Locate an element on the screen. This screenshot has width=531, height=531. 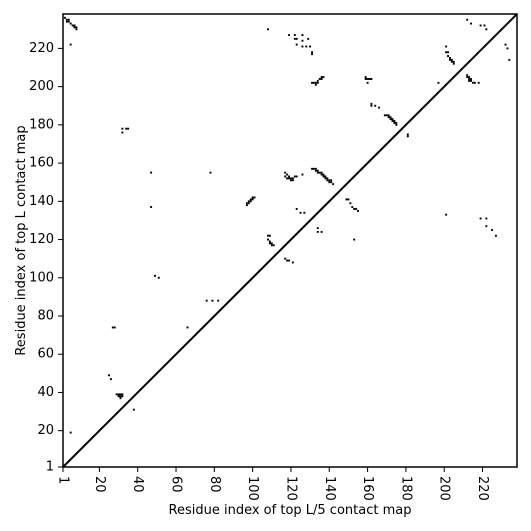
y-tick-label: 80 is located at coordinates (45, 316).